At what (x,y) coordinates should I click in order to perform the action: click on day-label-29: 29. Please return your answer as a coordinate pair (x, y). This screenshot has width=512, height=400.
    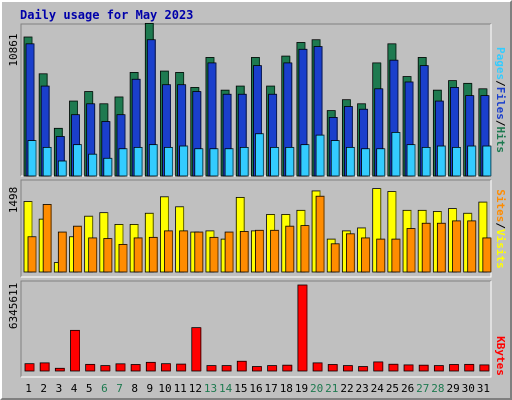
    Looking at the image, I should click on (452, 388).